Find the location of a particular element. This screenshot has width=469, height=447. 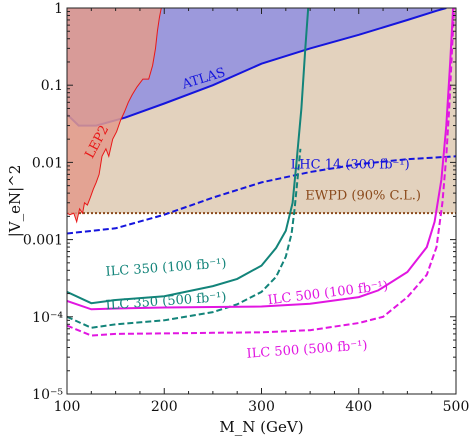

y-tick-label: 10⁻⁵ is located at coordinates (47, 395).